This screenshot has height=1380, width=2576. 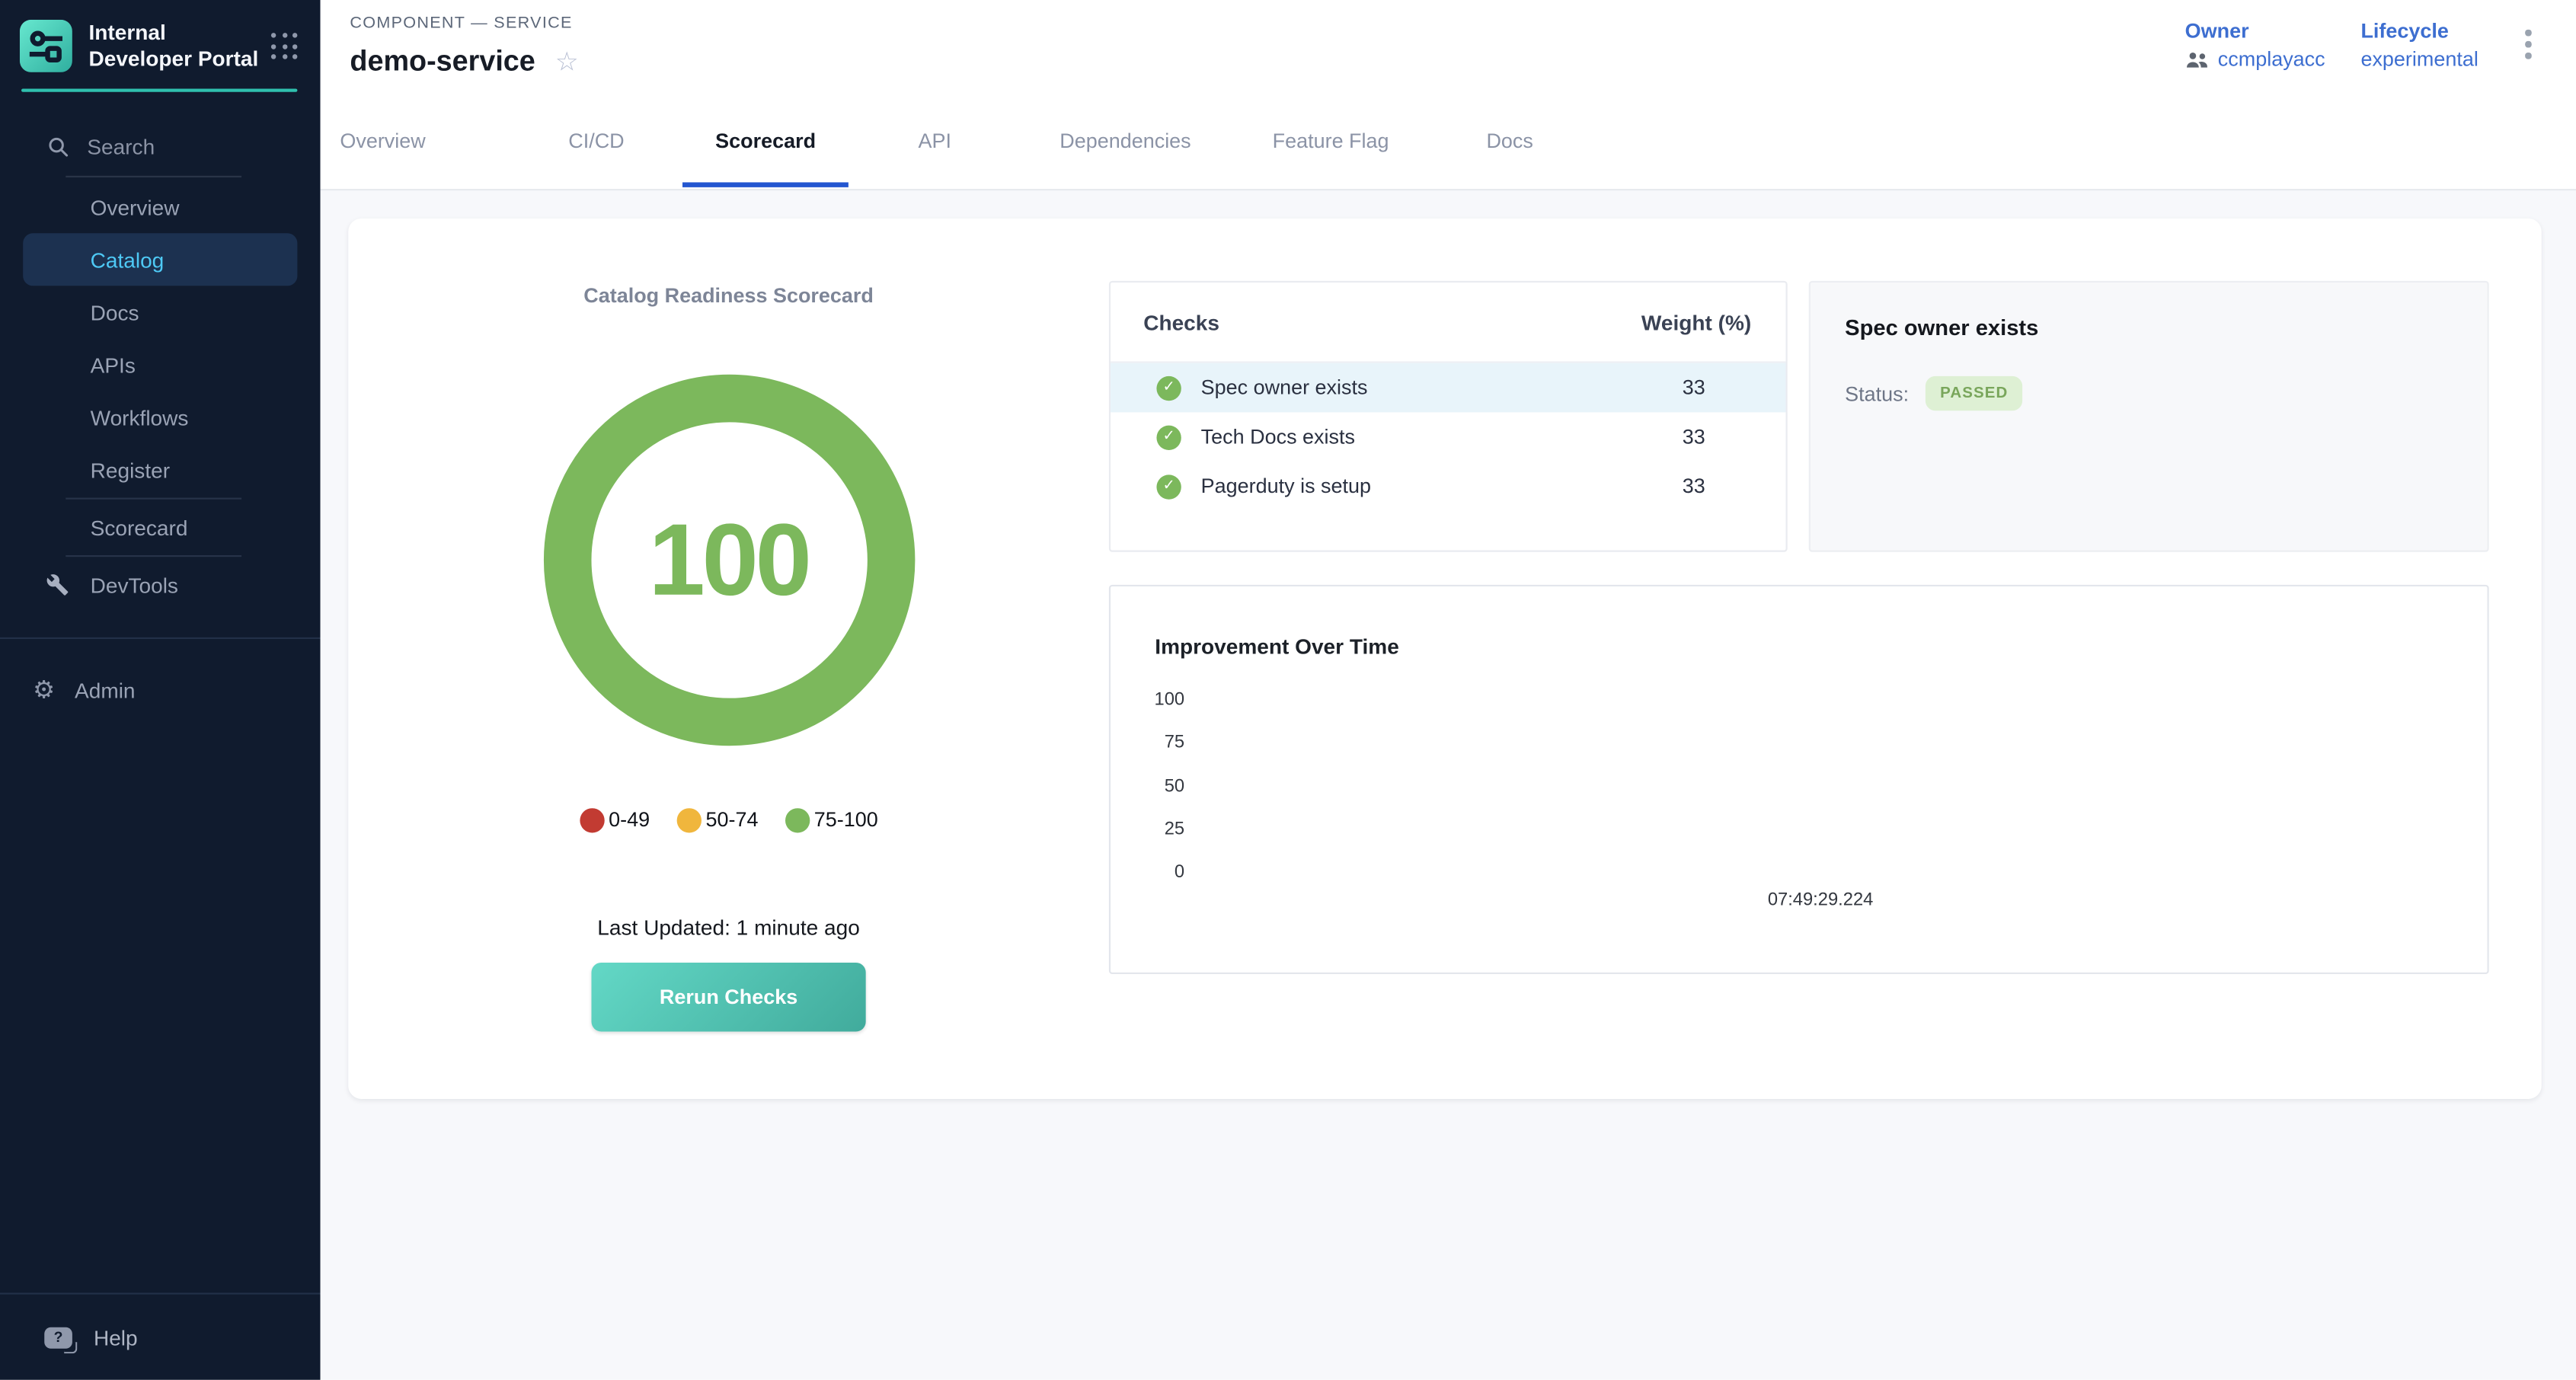 What do you see at coordinates (935, 141) in the screenshot?
I see `tab-api: API` at bounding box center [935, 141].